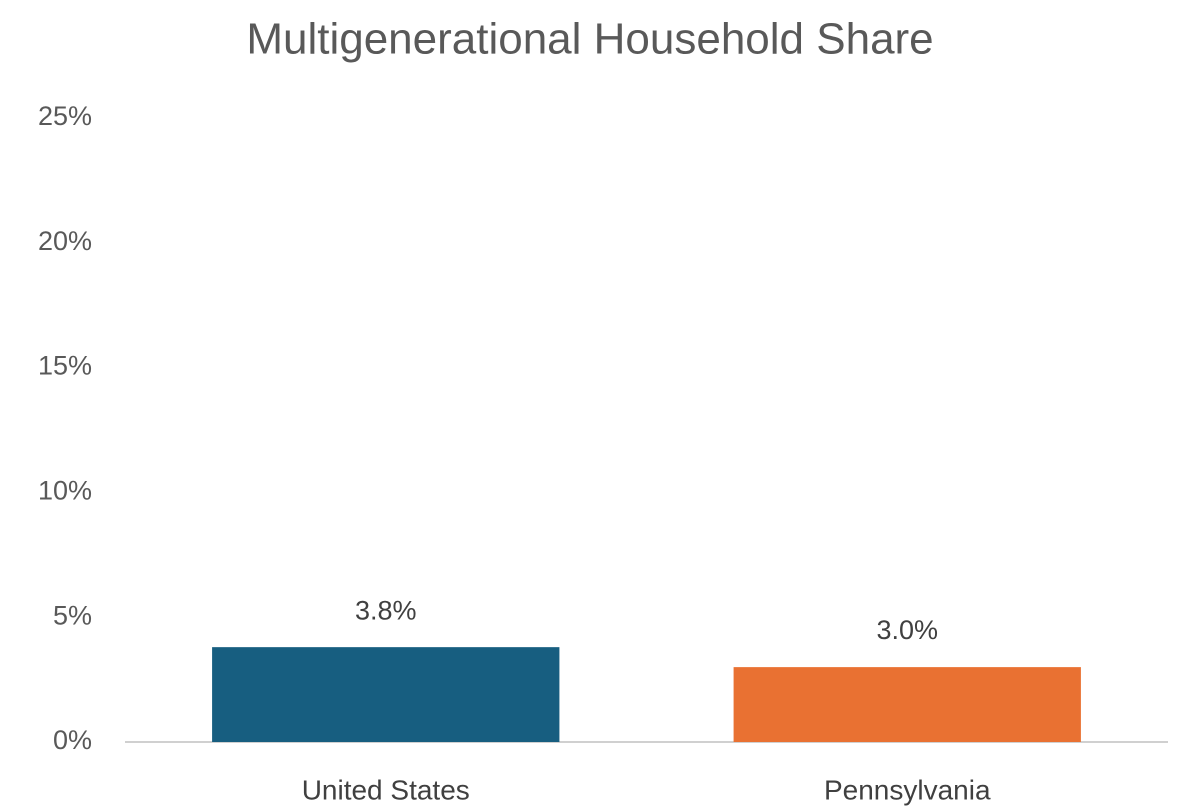 The image size is (1180, 812). Describe the element at coordinates (907, 789) in the screenshot. I see `x-tick-label: Pennsylvania` at that location.